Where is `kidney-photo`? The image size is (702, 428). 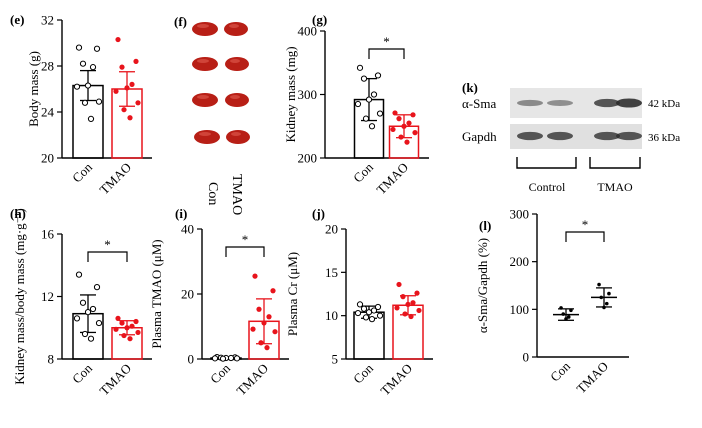
kidney-photo is located at coordinates (221, 83).